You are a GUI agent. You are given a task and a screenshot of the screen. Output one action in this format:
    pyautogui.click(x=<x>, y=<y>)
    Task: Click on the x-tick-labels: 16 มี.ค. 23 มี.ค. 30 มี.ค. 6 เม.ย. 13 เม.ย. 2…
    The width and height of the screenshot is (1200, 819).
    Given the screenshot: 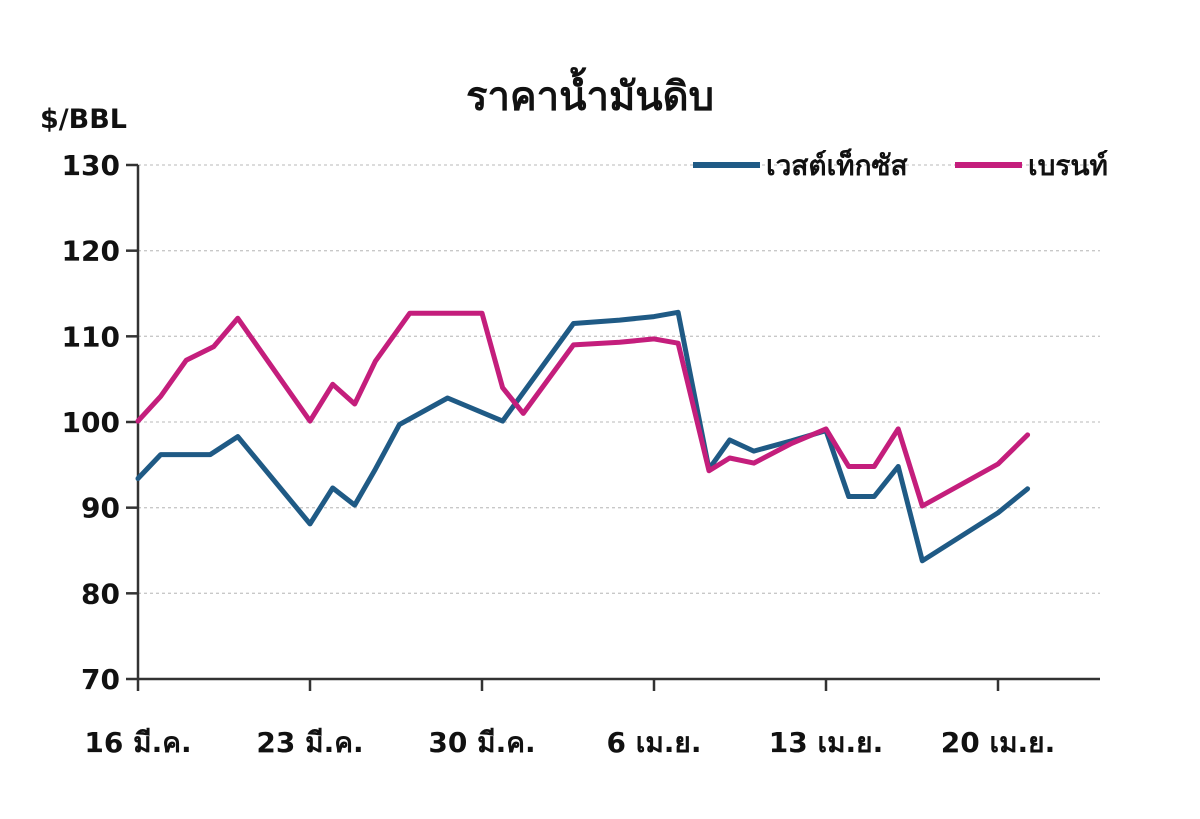 What is the action you would take?
    pyautogui.click(x=569, y=742)
    